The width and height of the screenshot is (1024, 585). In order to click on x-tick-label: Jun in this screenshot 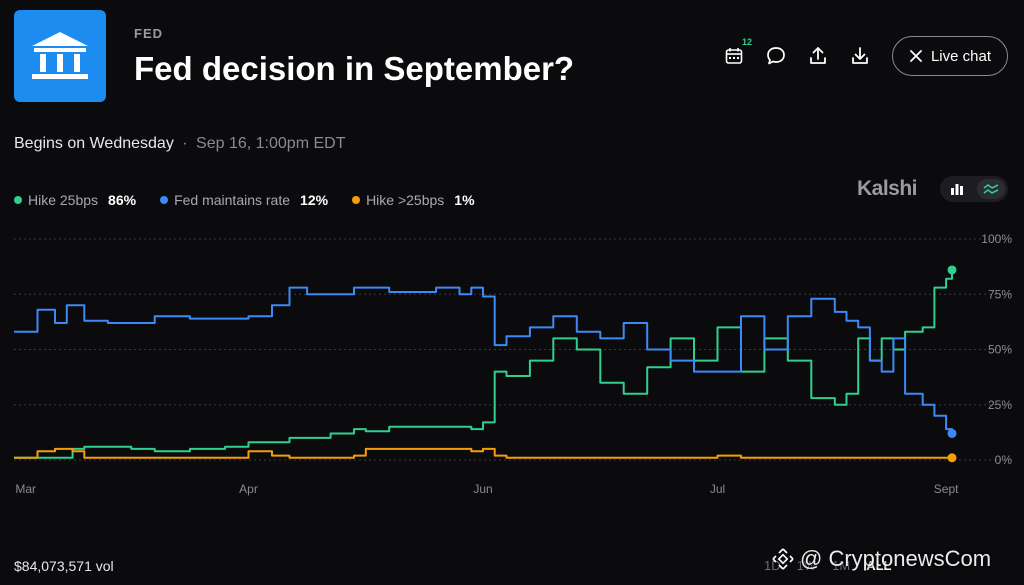, I will do `click(482, 489)`.